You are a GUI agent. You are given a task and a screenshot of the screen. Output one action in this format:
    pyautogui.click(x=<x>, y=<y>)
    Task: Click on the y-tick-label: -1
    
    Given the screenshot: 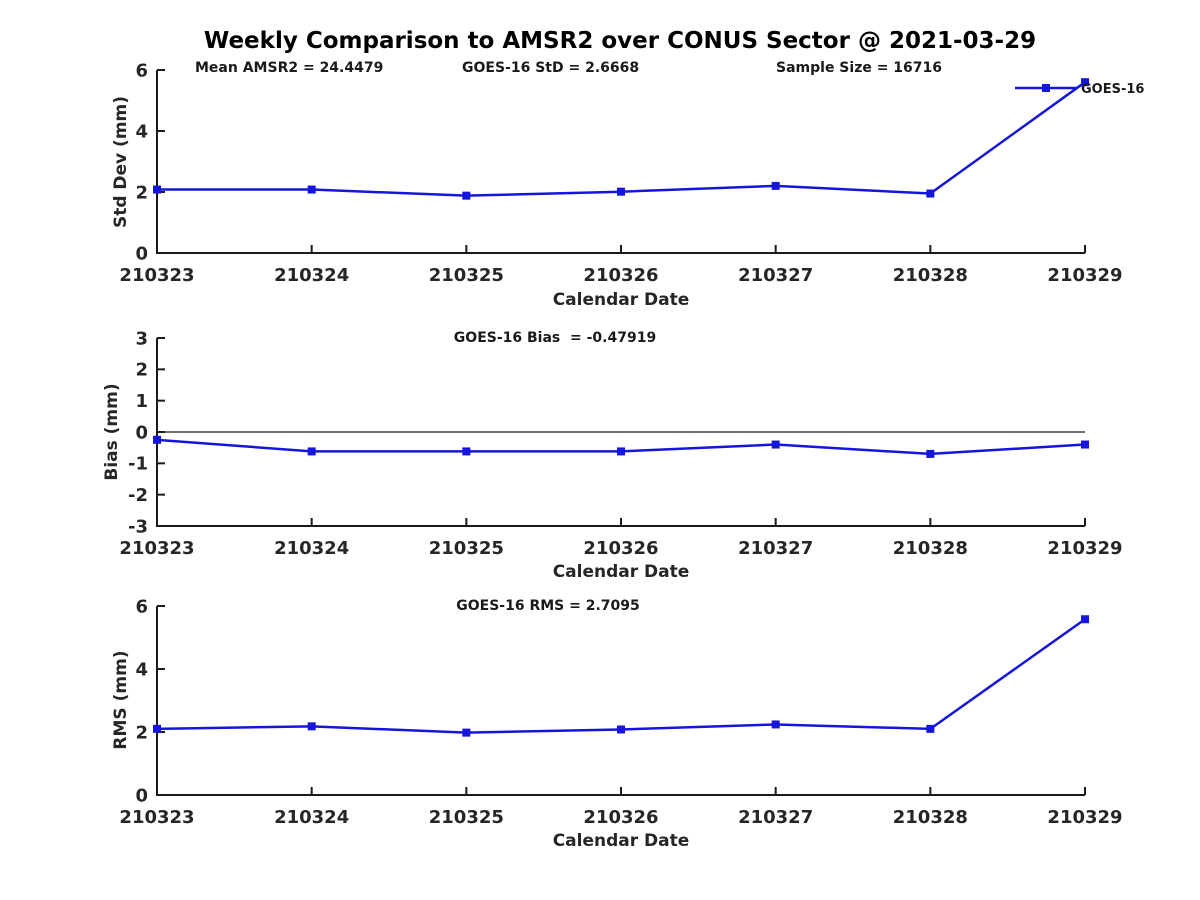 What is the action you would take?
    pyautogui.click(x=138, y=464)
    